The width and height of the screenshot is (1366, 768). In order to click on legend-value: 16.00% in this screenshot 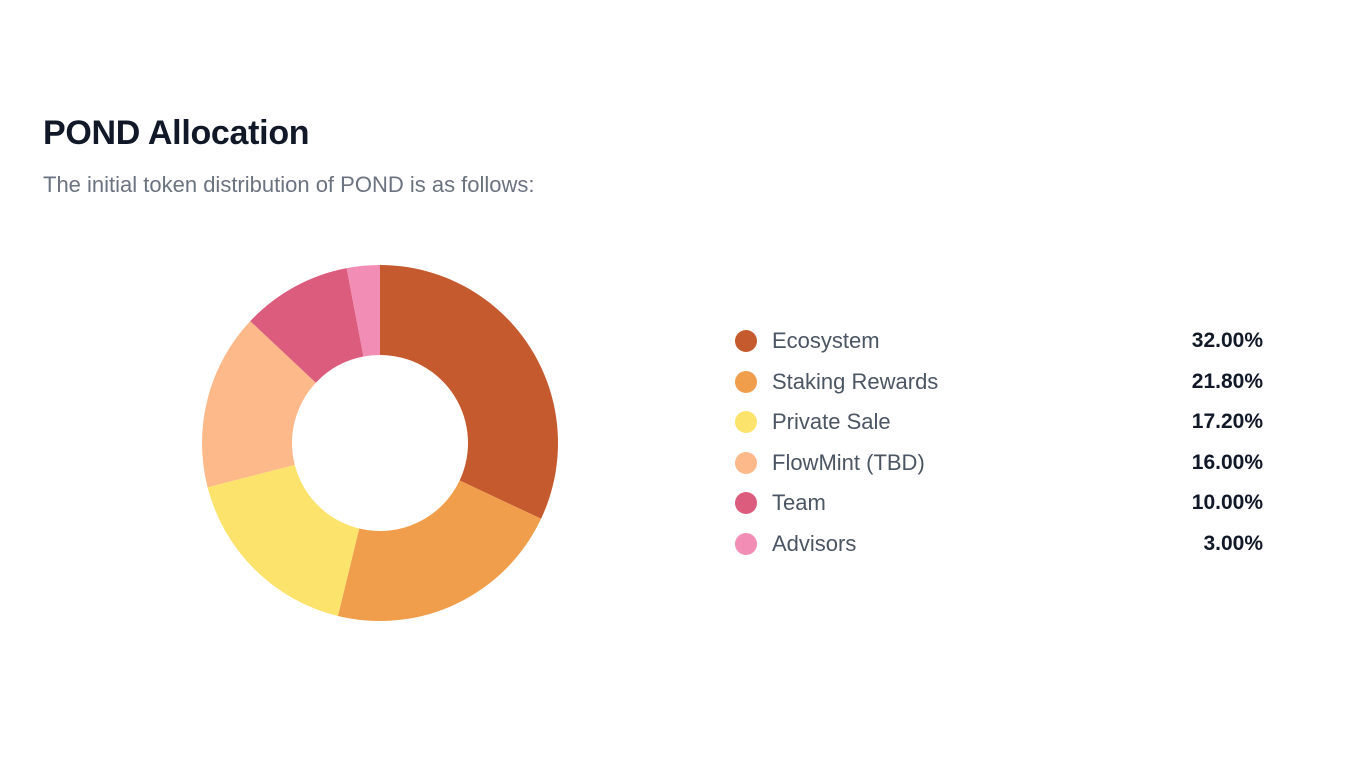, I will do `click(1227, 462)`.